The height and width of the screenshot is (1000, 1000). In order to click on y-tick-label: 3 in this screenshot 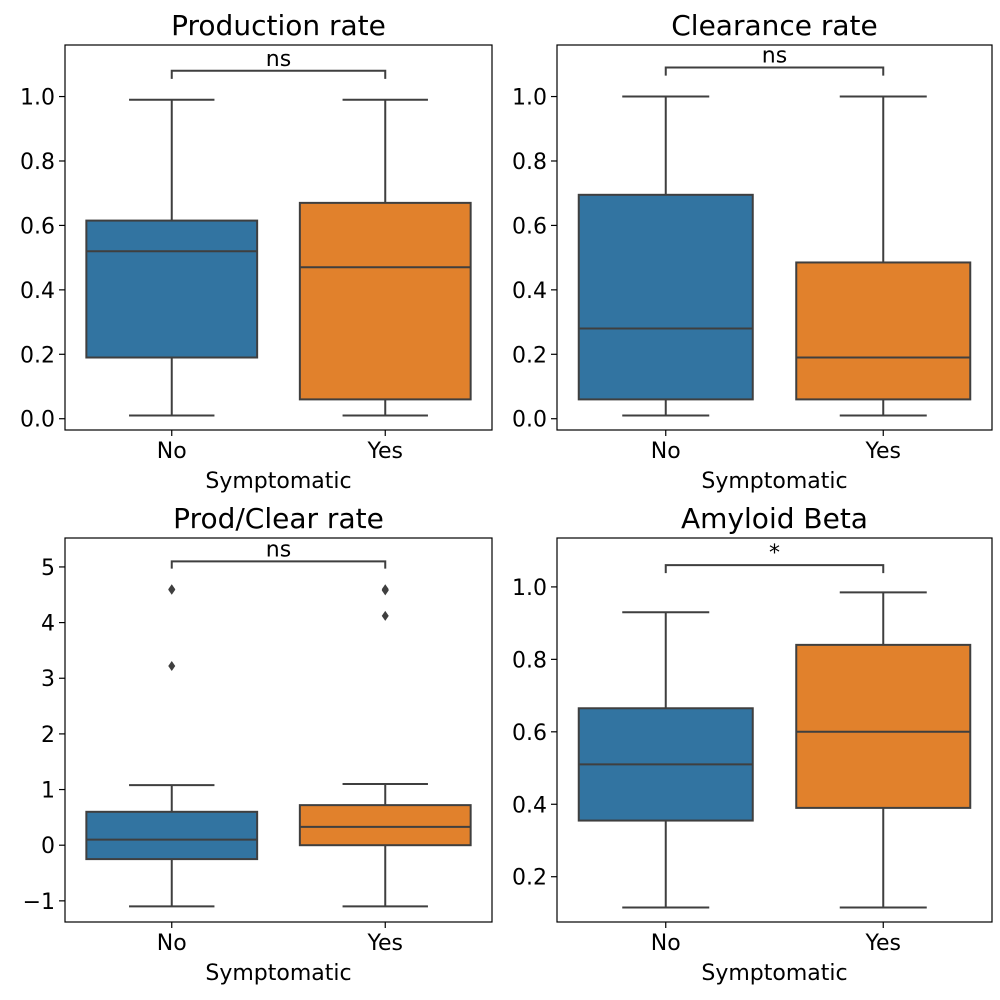, I will do `click(48, 679)`.